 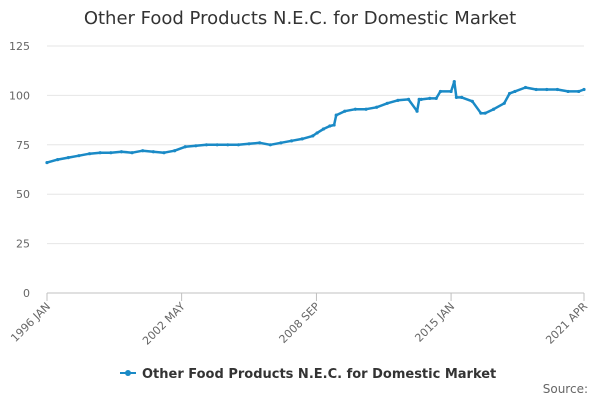 What do you see at coordinates (19, 95) in the screenshot?
I see `y-tick-label: 100` at bounding box center [19, 95].